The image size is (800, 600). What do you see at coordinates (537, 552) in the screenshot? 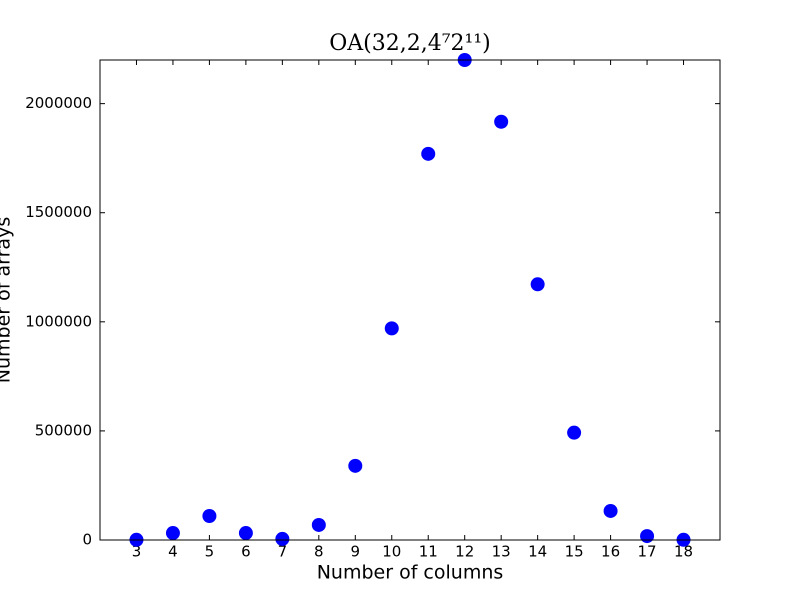
I see `x-tick-label: 14` at bounding box center [537, 552].